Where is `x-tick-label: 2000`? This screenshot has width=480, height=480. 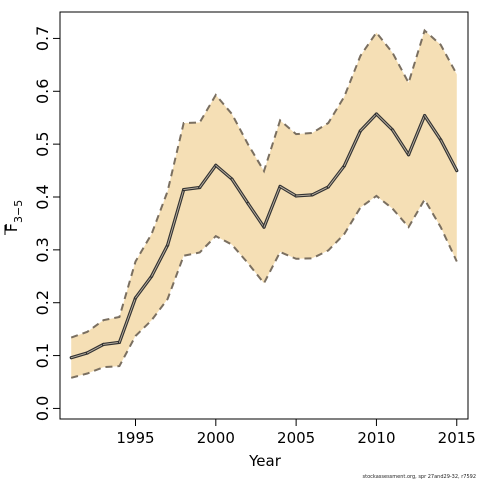 x-tick-label: 2000 is located at coordinates (216, 438).